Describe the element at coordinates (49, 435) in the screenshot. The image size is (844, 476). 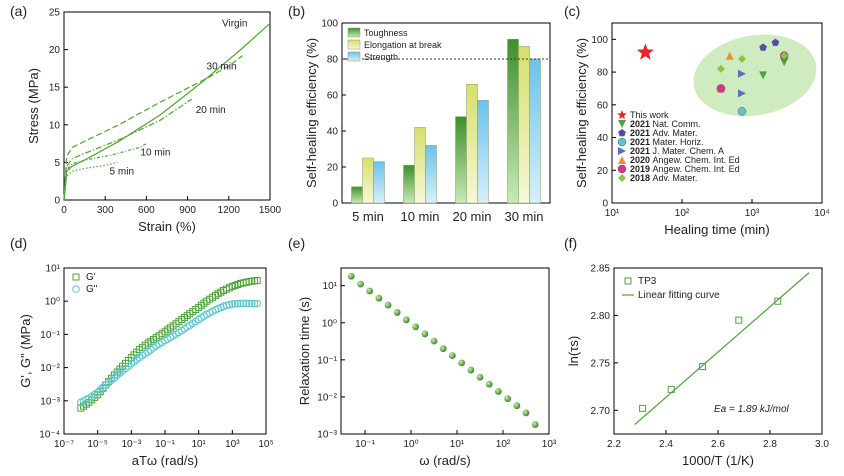
I see `y-tick-label: 10⁻⁴` at that location.